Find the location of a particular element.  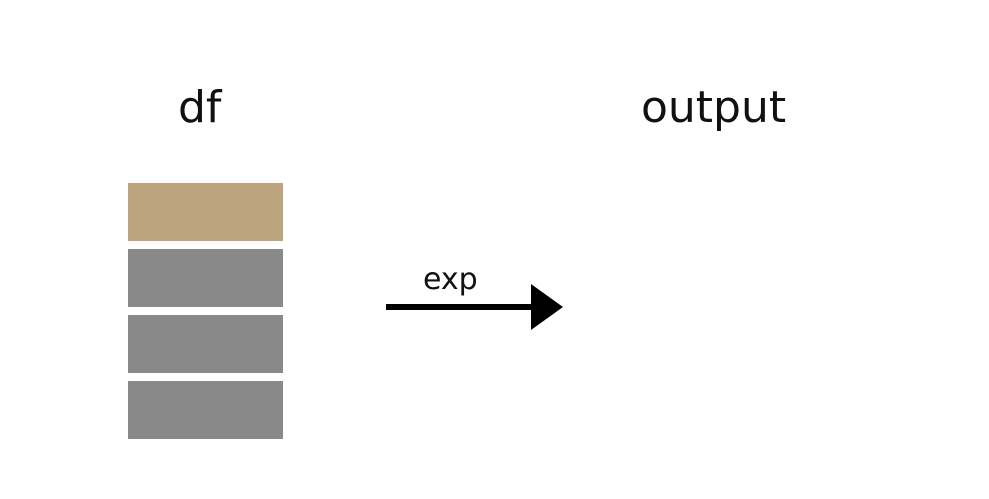

arrow-head is located at coordinates (547, 307).